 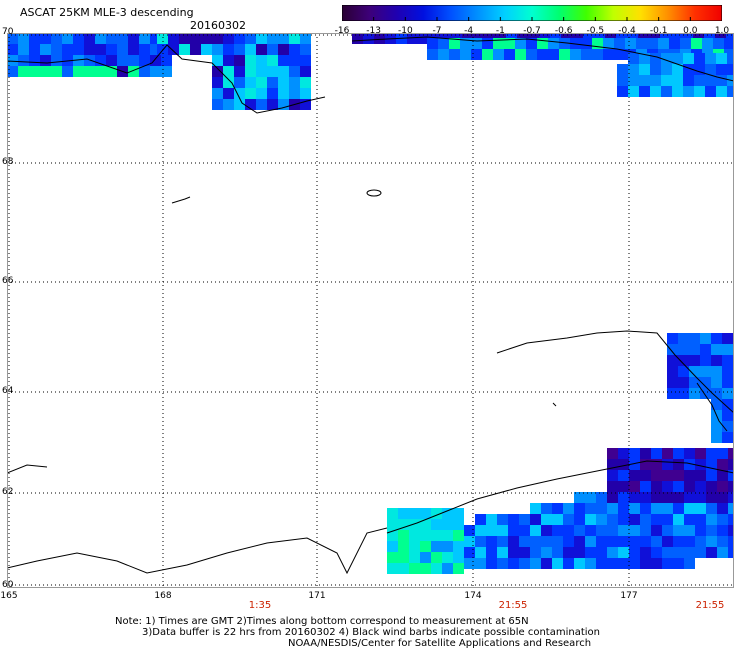 I want to click on time-label-3: 21:55, so click(x=710, y=605).